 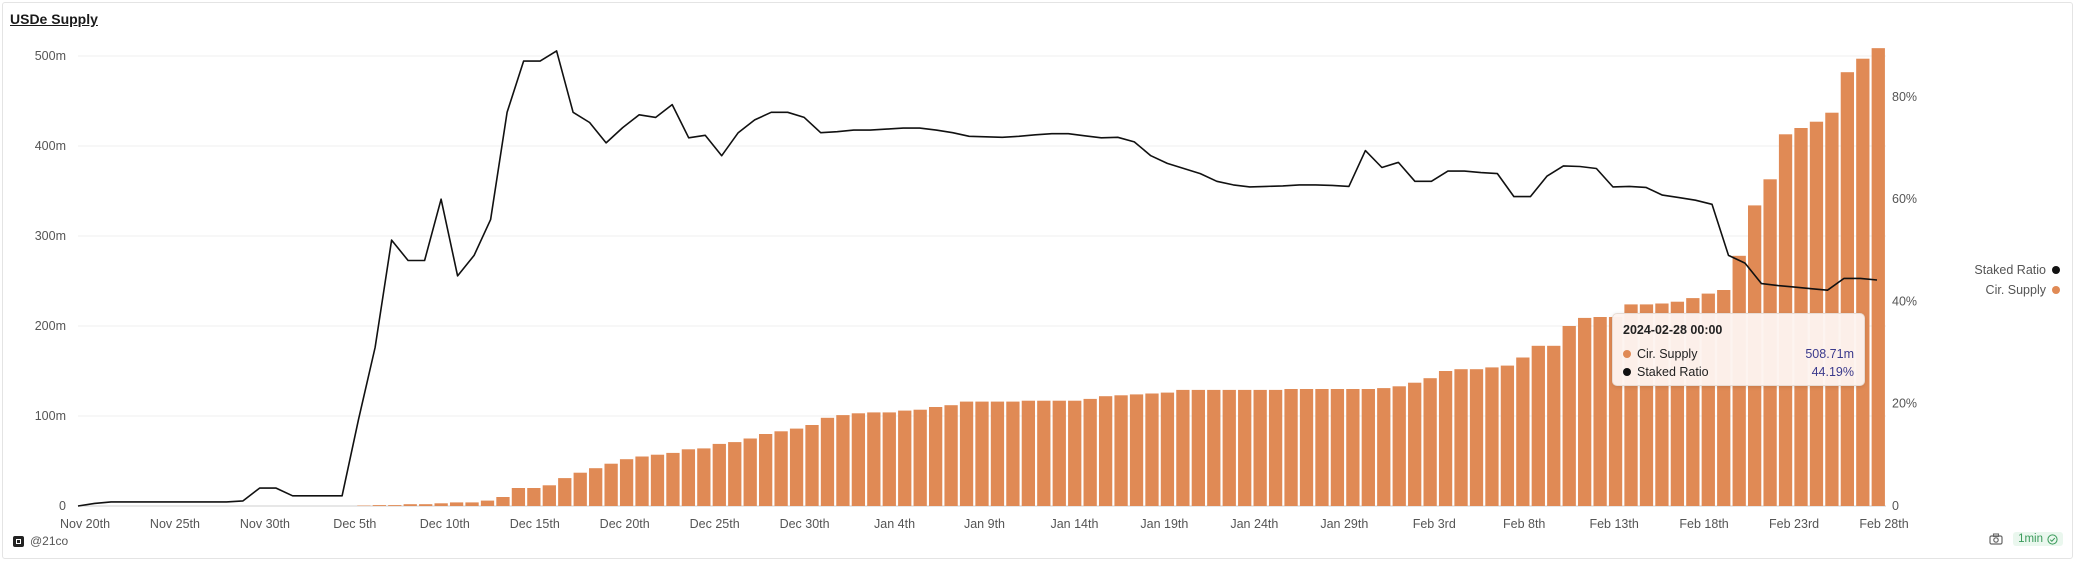 What do you see at coordinates (1673, 330) in the screenshot?
I see `tooltip-date: 2024-02-28 00:00` at bounding box center [1673, 330].